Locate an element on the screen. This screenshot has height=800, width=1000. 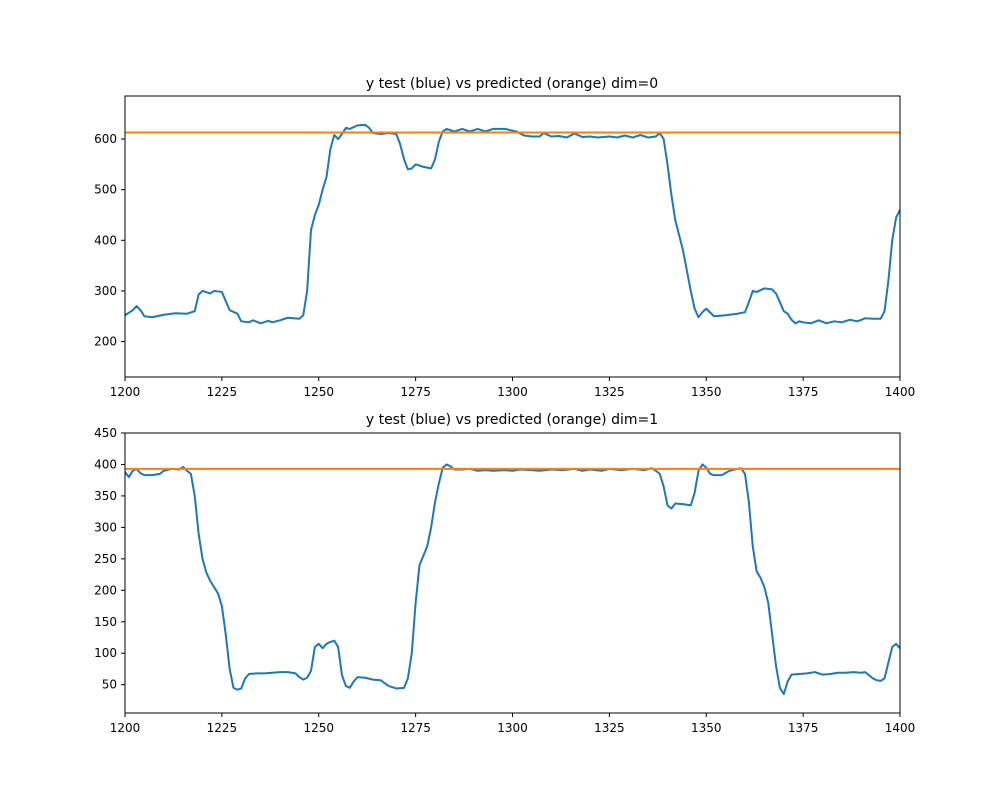
y-axis-ticks: 200 300 400 500 600 is located at coordinates (109, 240).